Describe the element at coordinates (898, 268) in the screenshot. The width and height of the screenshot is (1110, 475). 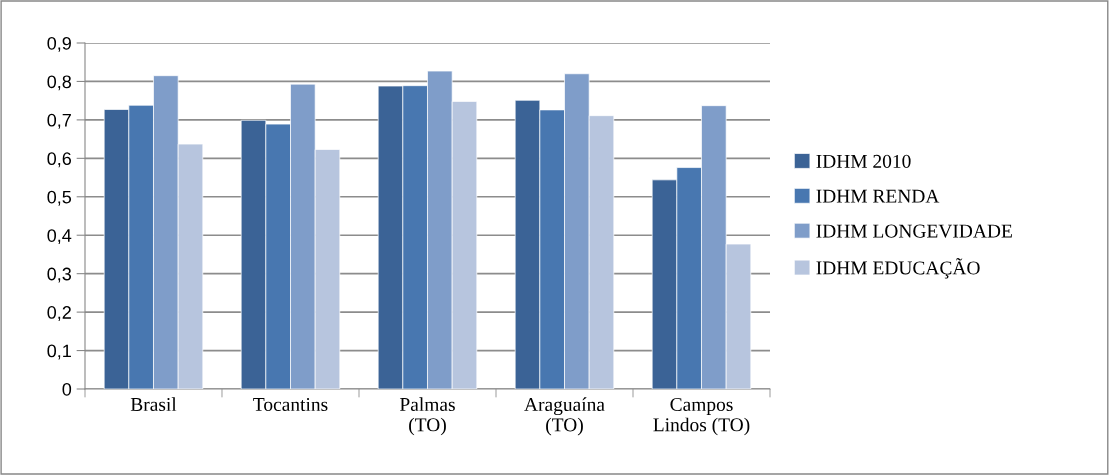
I see `legend-label: IDHM EDUCAÇÃO` at that location.